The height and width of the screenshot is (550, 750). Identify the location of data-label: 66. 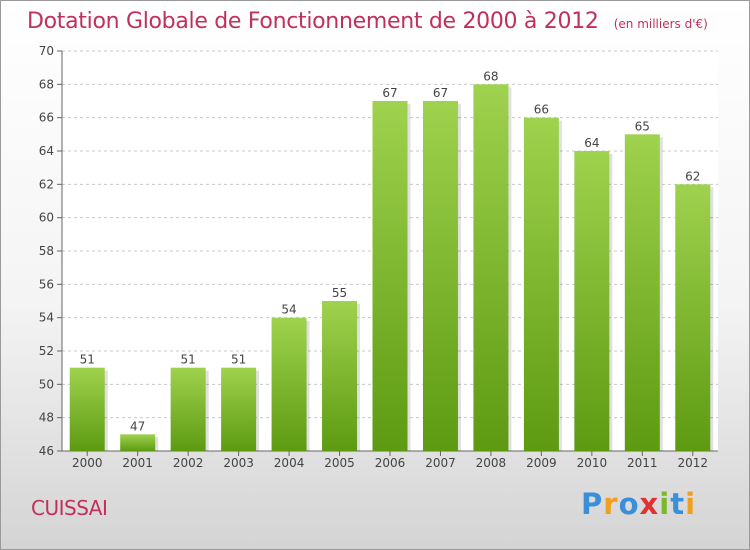
(541, 110).